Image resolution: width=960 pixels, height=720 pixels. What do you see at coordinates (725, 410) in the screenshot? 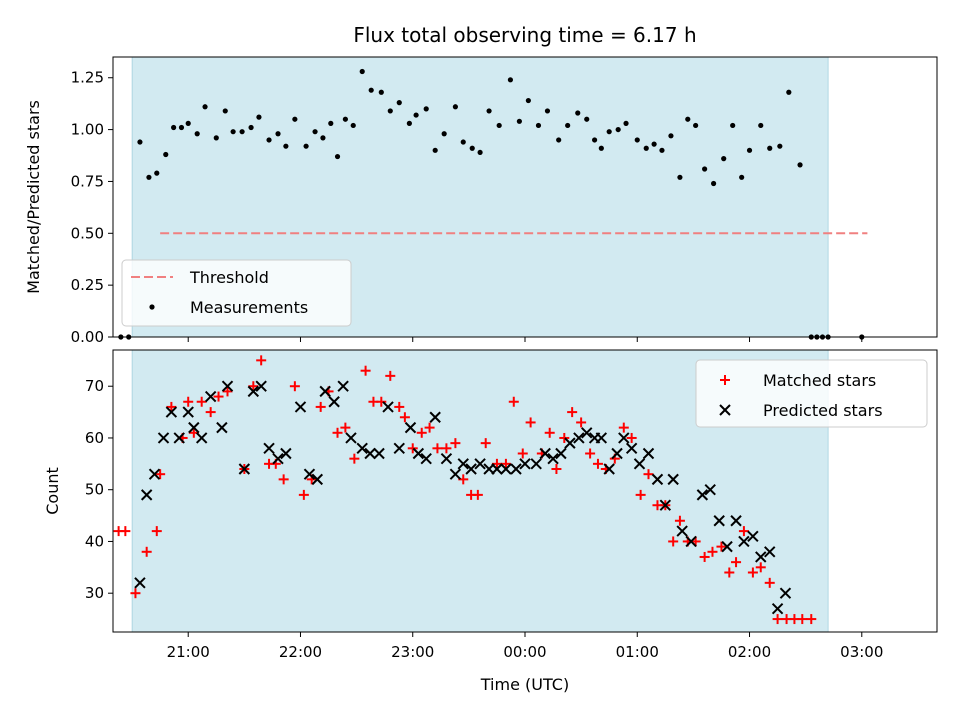
I see `legend-predicted-swatch` at bounding box center [725, 410].